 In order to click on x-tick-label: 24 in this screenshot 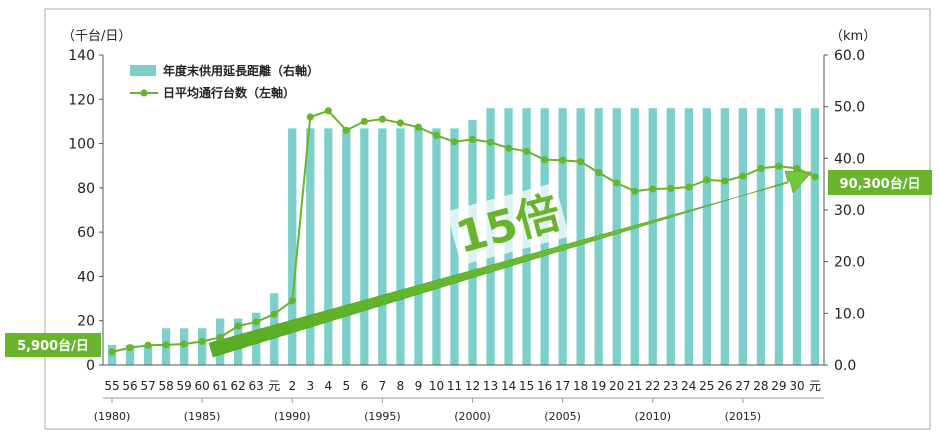, I will do `click(688, 386)`.